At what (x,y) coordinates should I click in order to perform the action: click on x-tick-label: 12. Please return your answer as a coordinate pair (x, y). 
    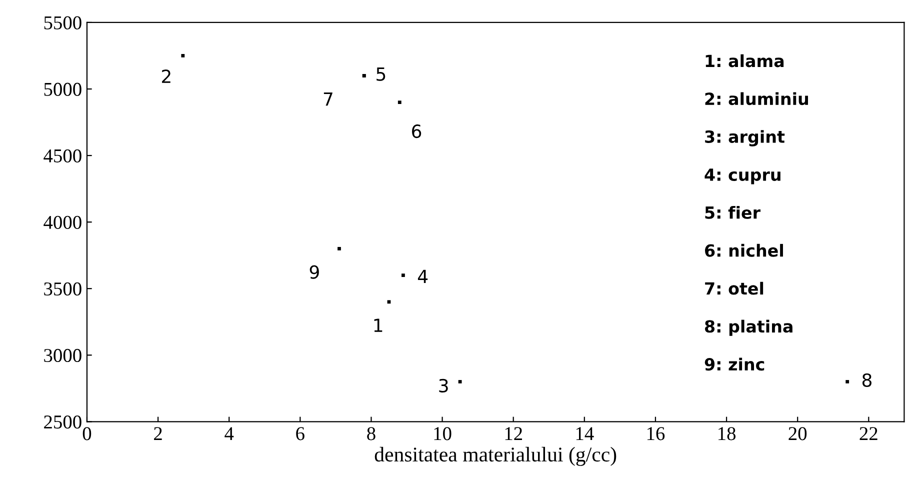
    Looking at the image, I should click on (513, 433).